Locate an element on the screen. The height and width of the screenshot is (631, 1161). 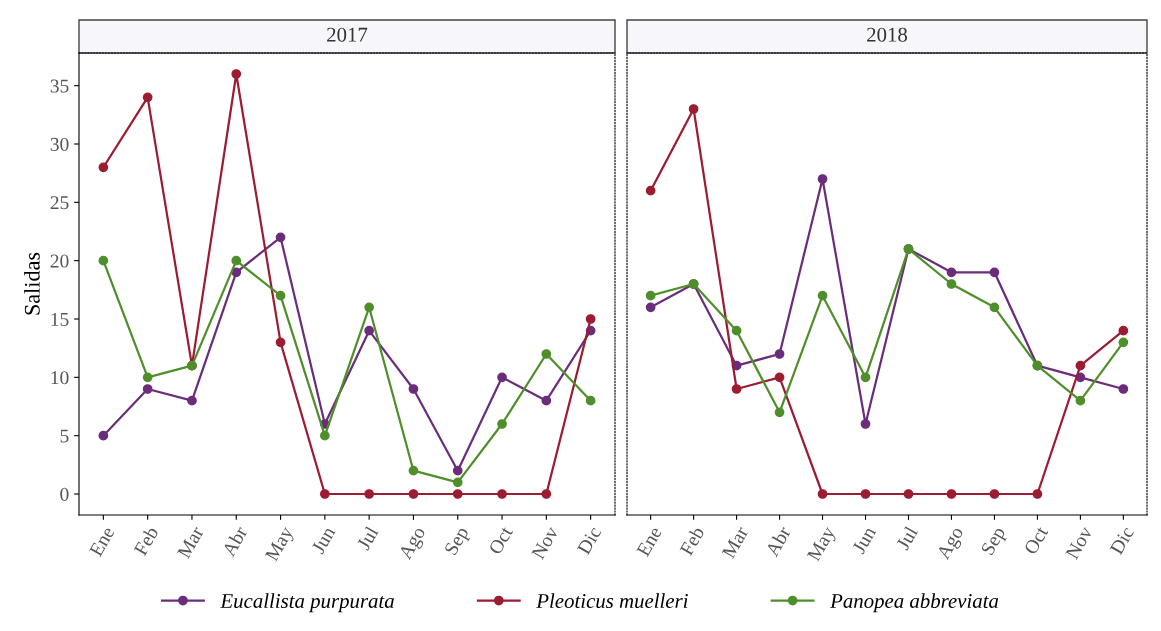
legend-label: Eucallista purpurata is located at coordinates (307, 603).